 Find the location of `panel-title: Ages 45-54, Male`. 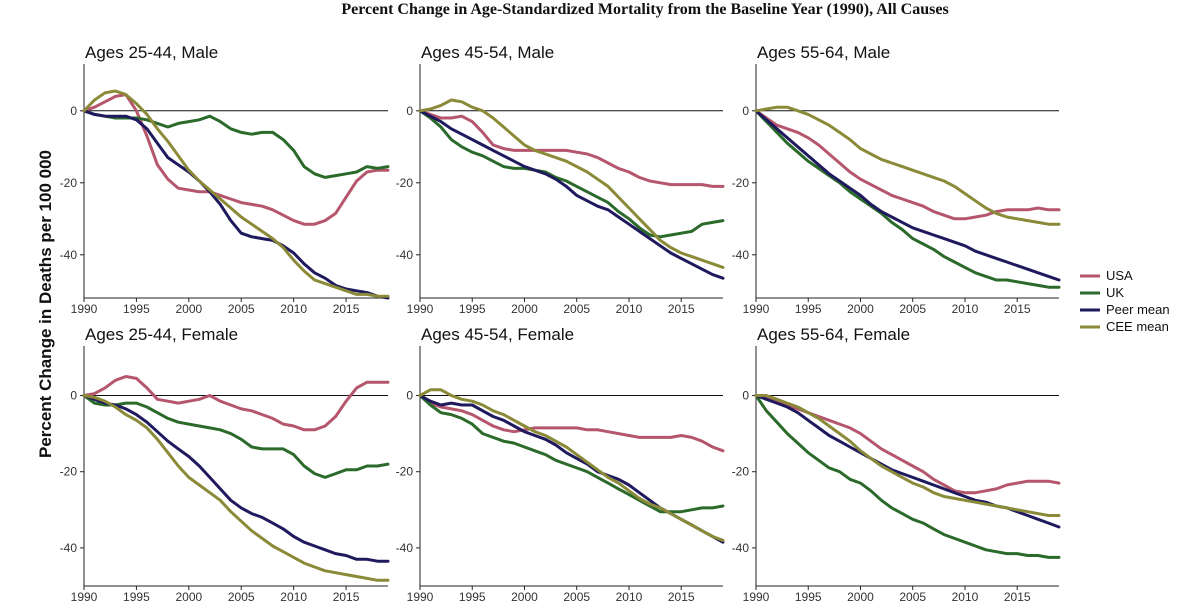

panel-title: Ages 45-54, Male is located at coordinates (487, 52).